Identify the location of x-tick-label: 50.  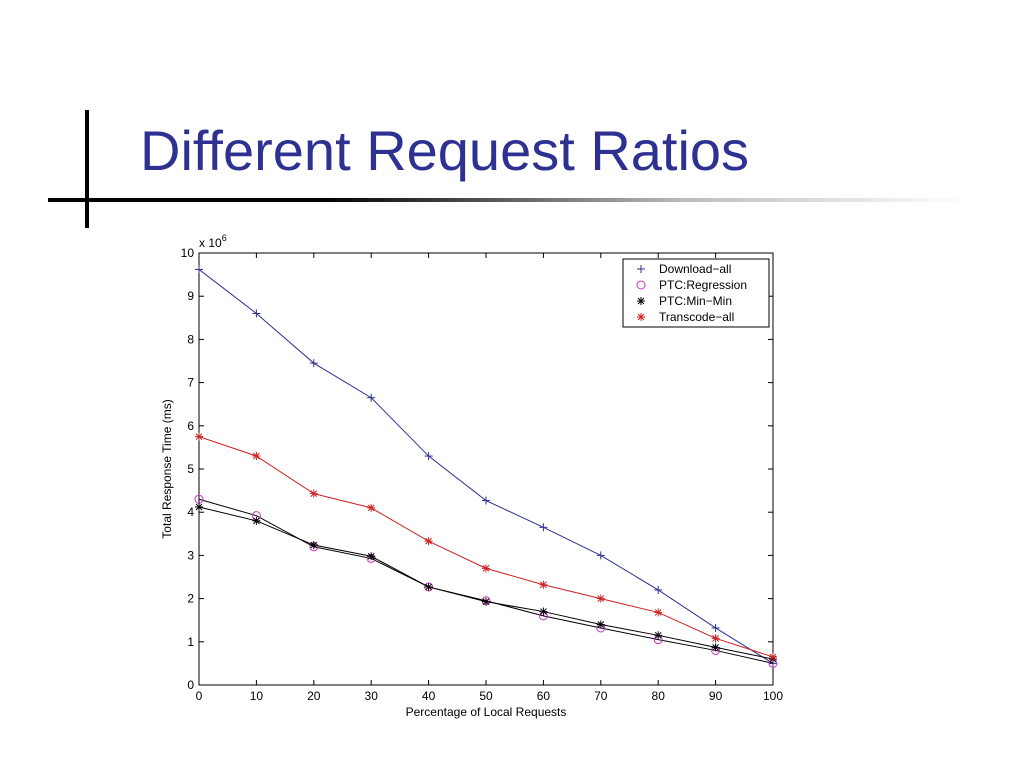
(486, 696).